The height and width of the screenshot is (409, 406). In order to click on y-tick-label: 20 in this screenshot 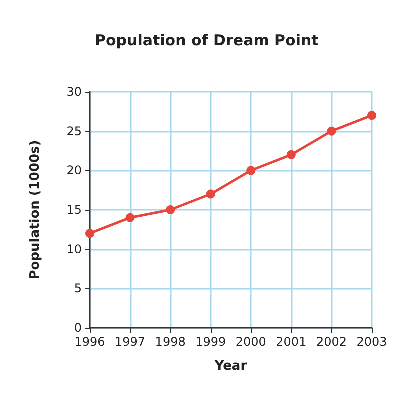, I will do `click(74, 171)`.